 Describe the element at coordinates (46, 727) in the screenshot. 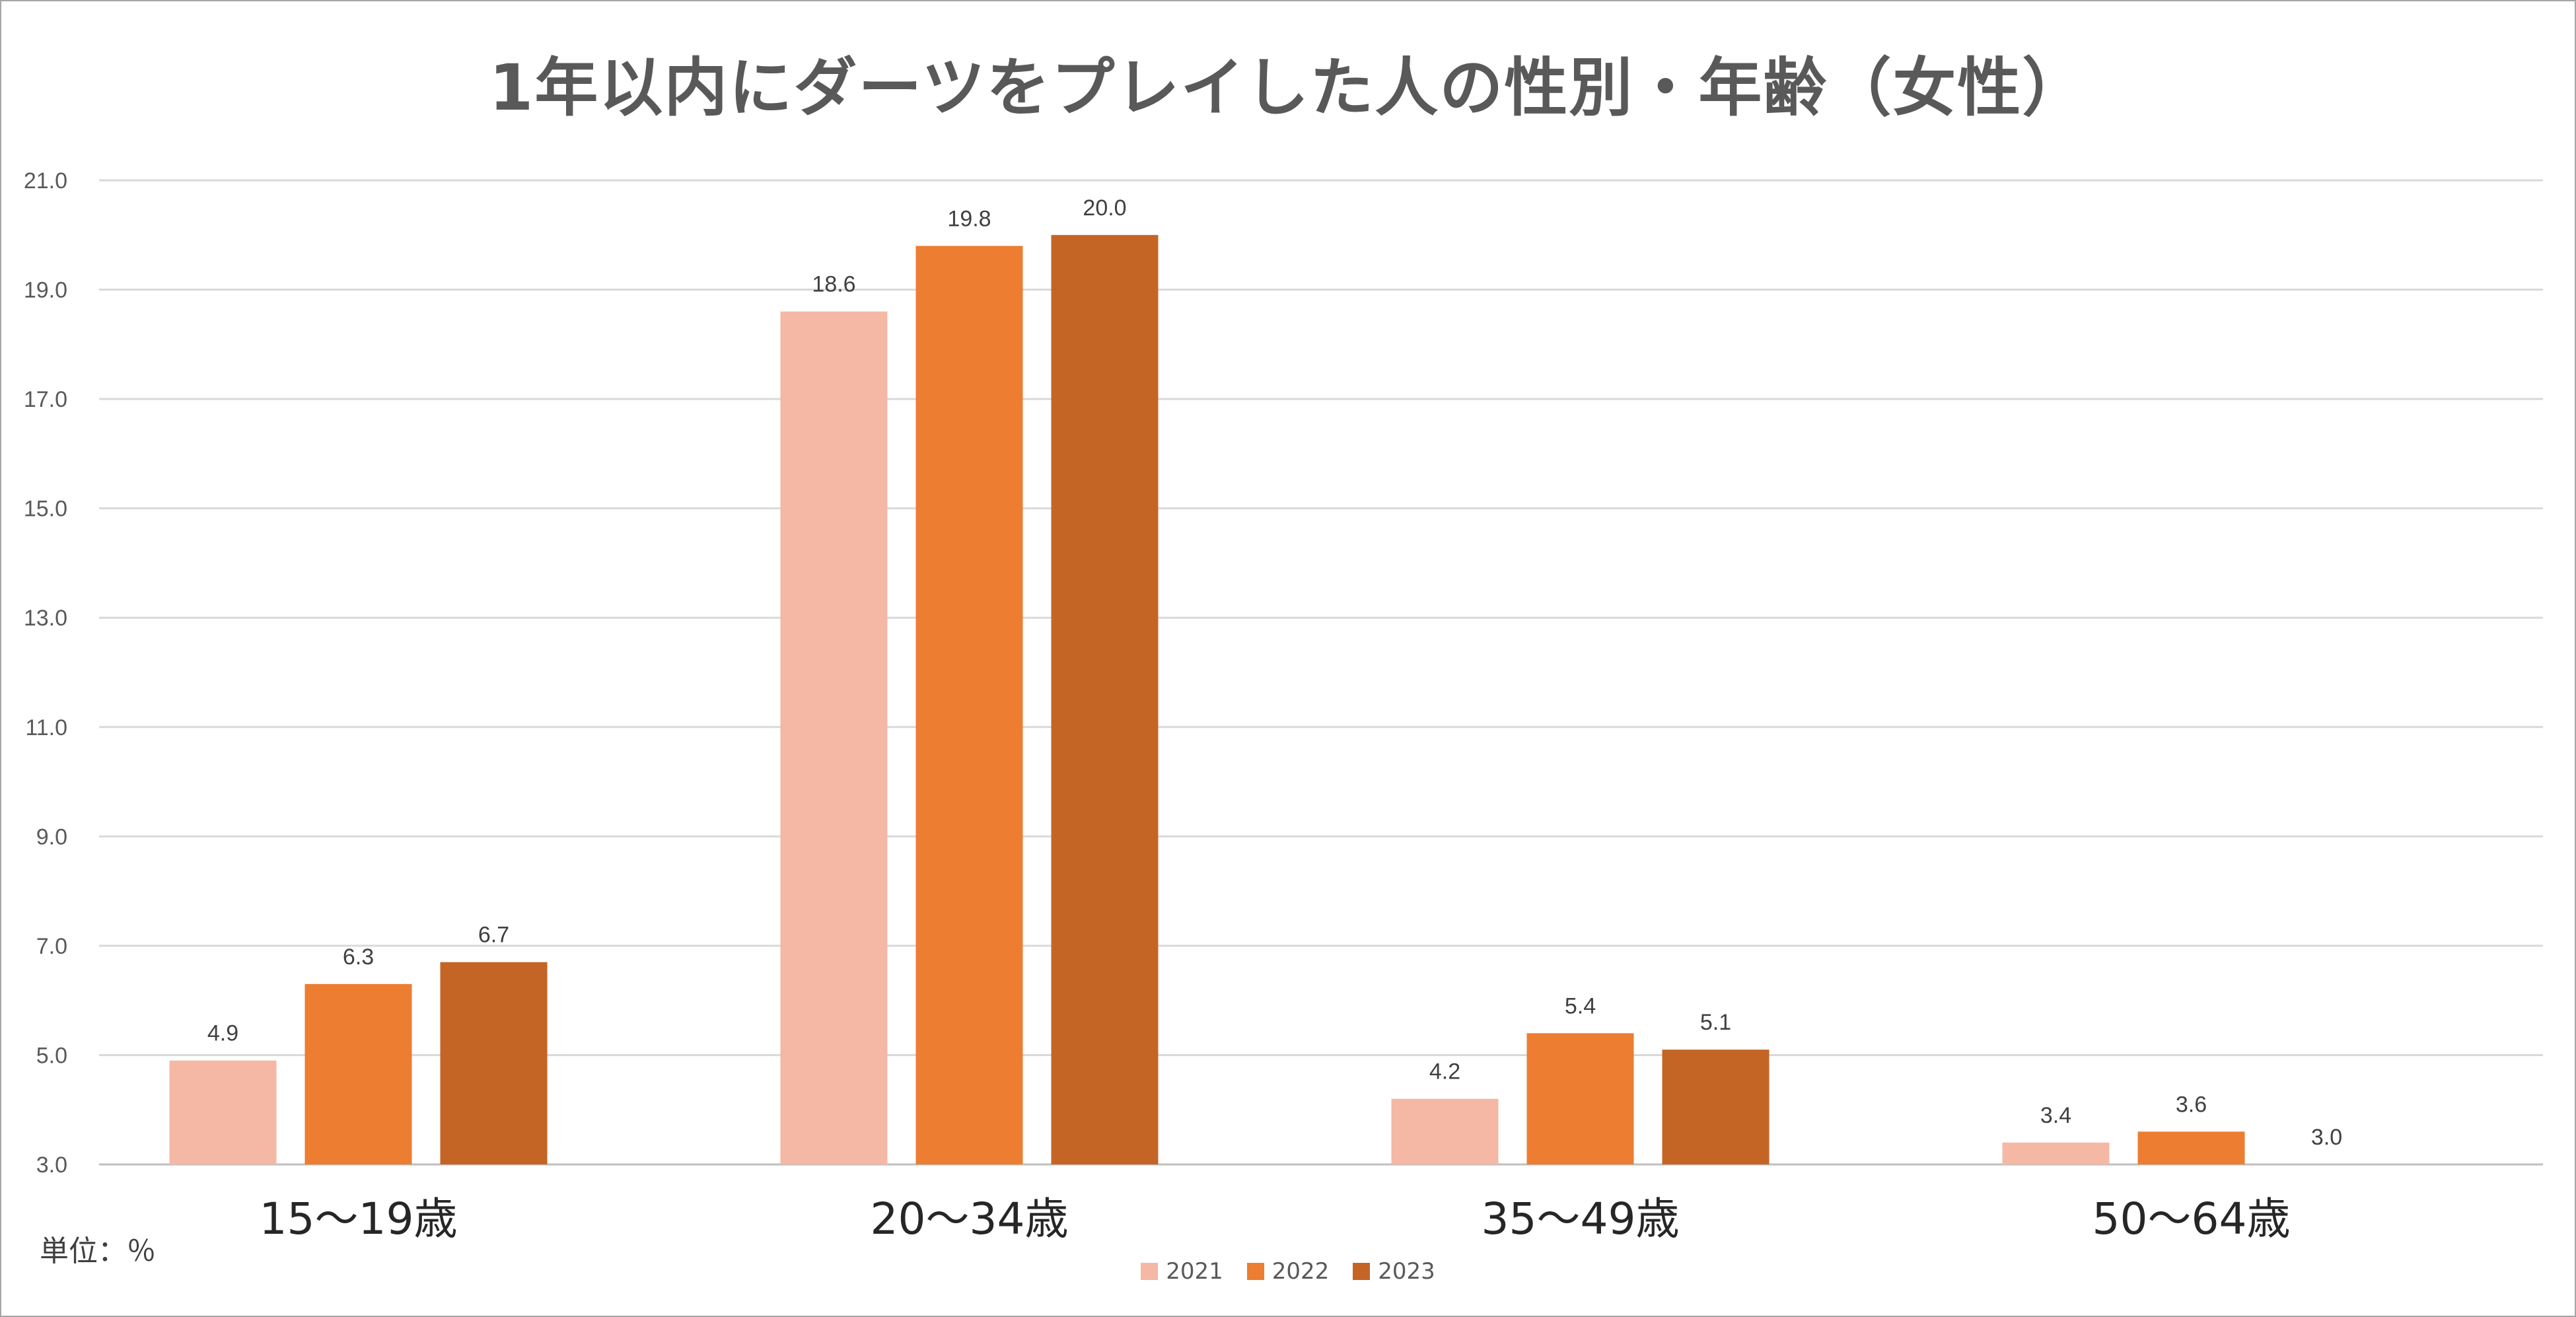

I see `y-tick-label: 11.0` at that location.